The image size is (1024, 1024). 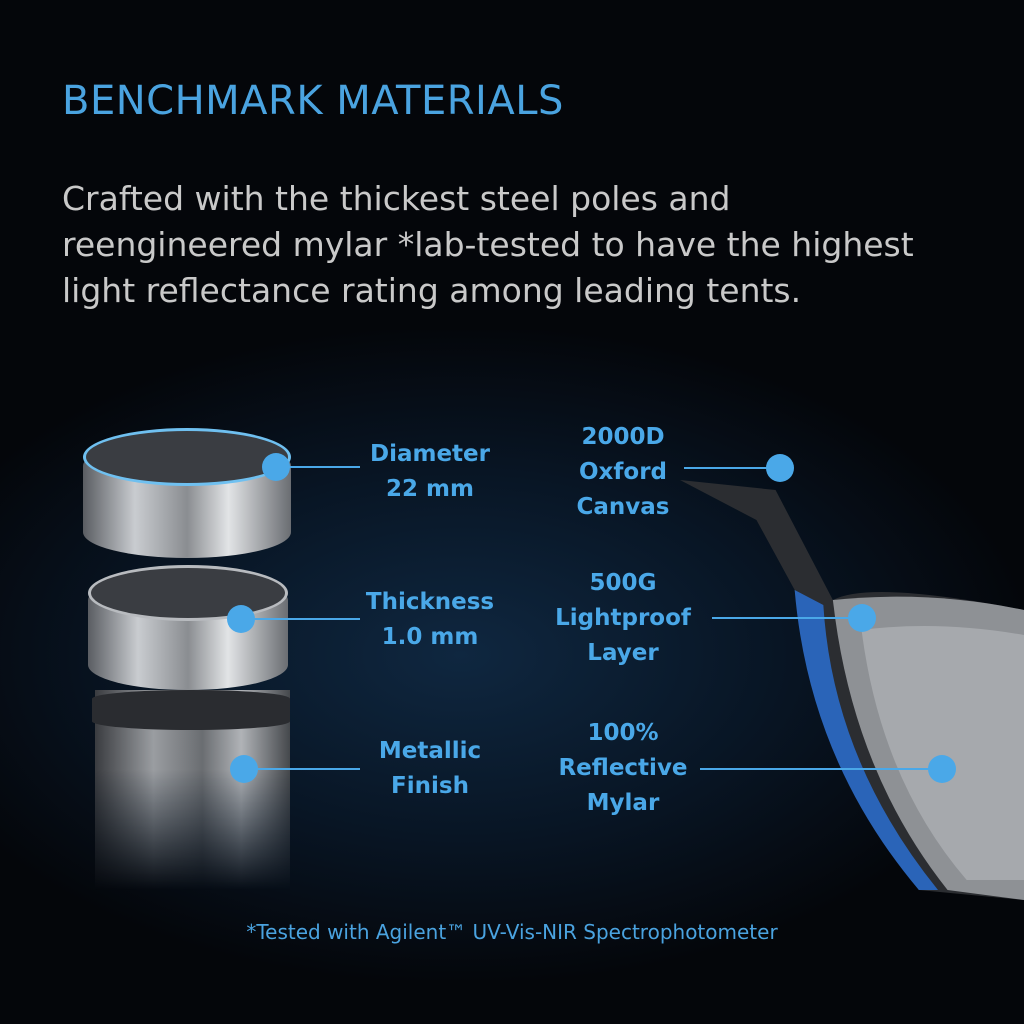 What do you see at coordinates (430, 620) in the screenshot?
I see `thickness-label: Thickness 1.0 mm` at bounding box center [430, 620].